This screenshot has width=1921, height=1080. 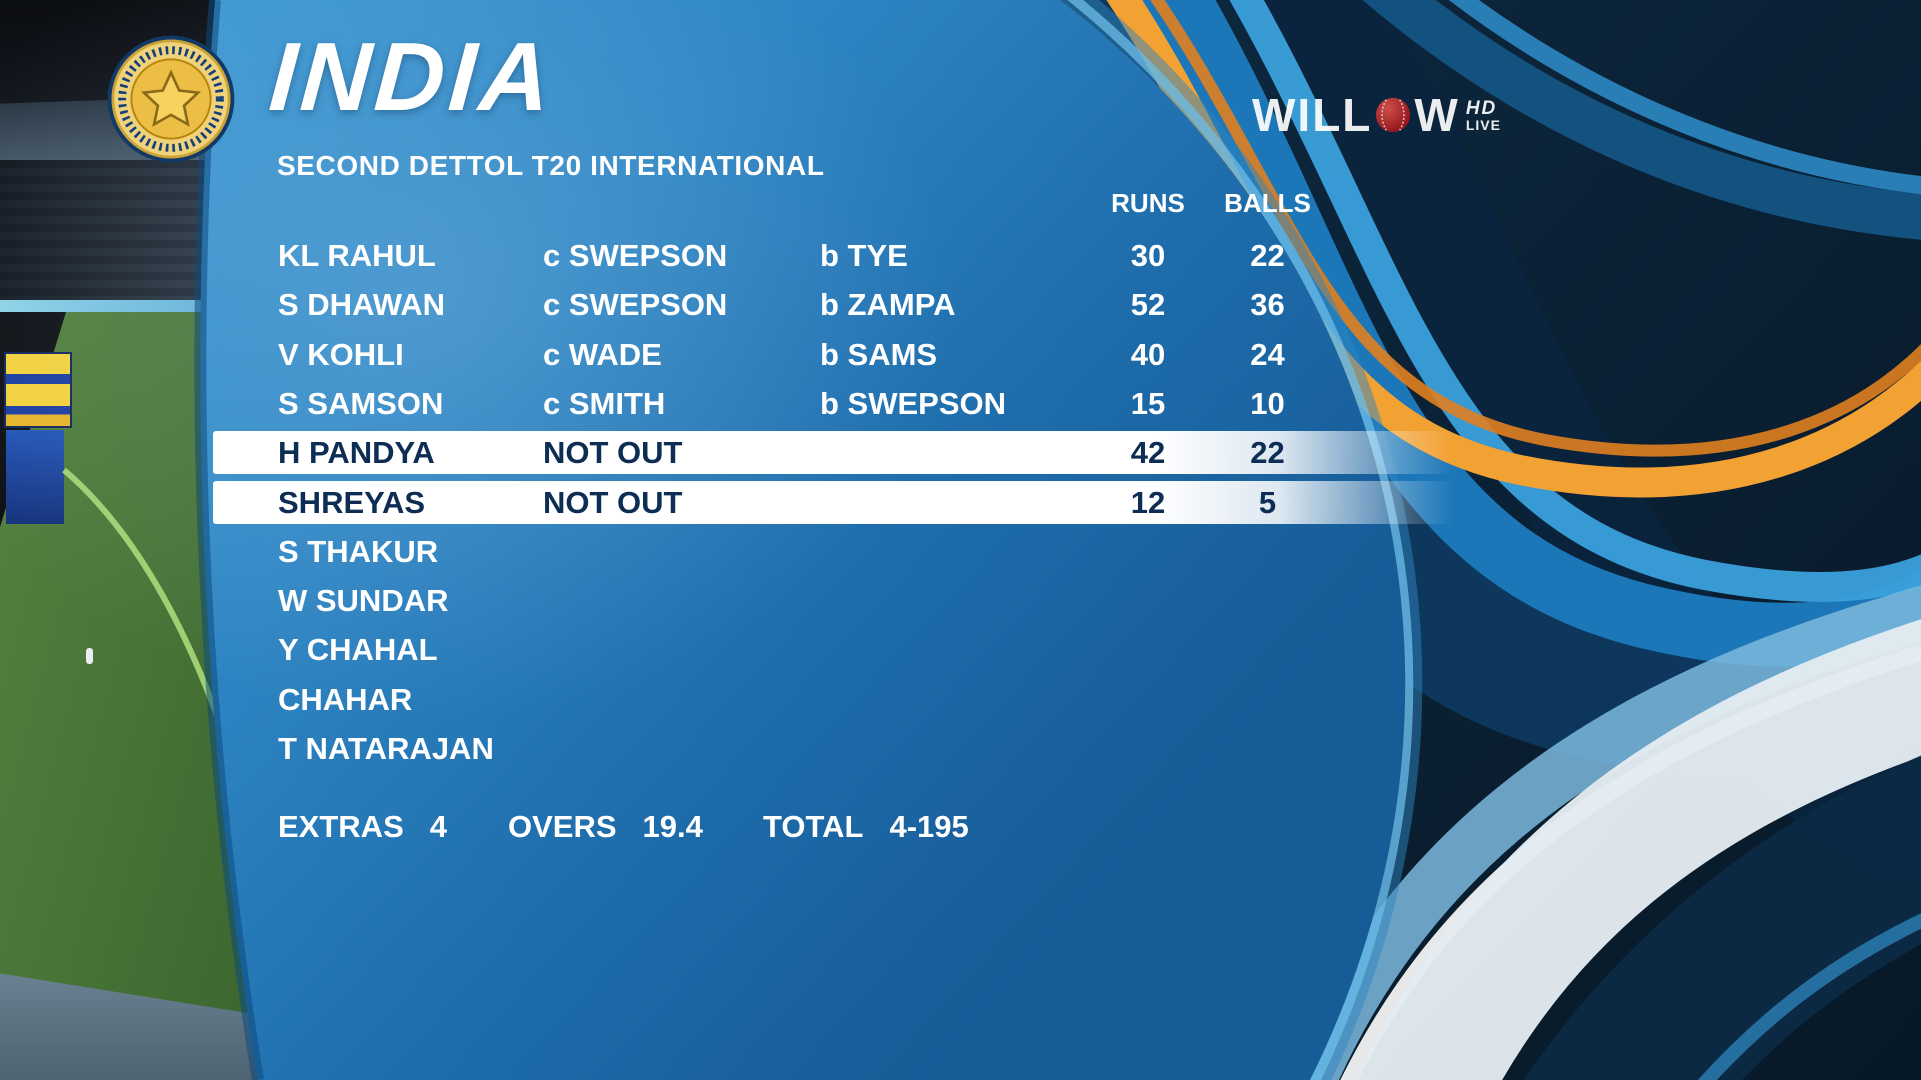 I want to click on match-title: SECOND DETTOL T20 INTERNATIONAL, so click(x=551, y=165).